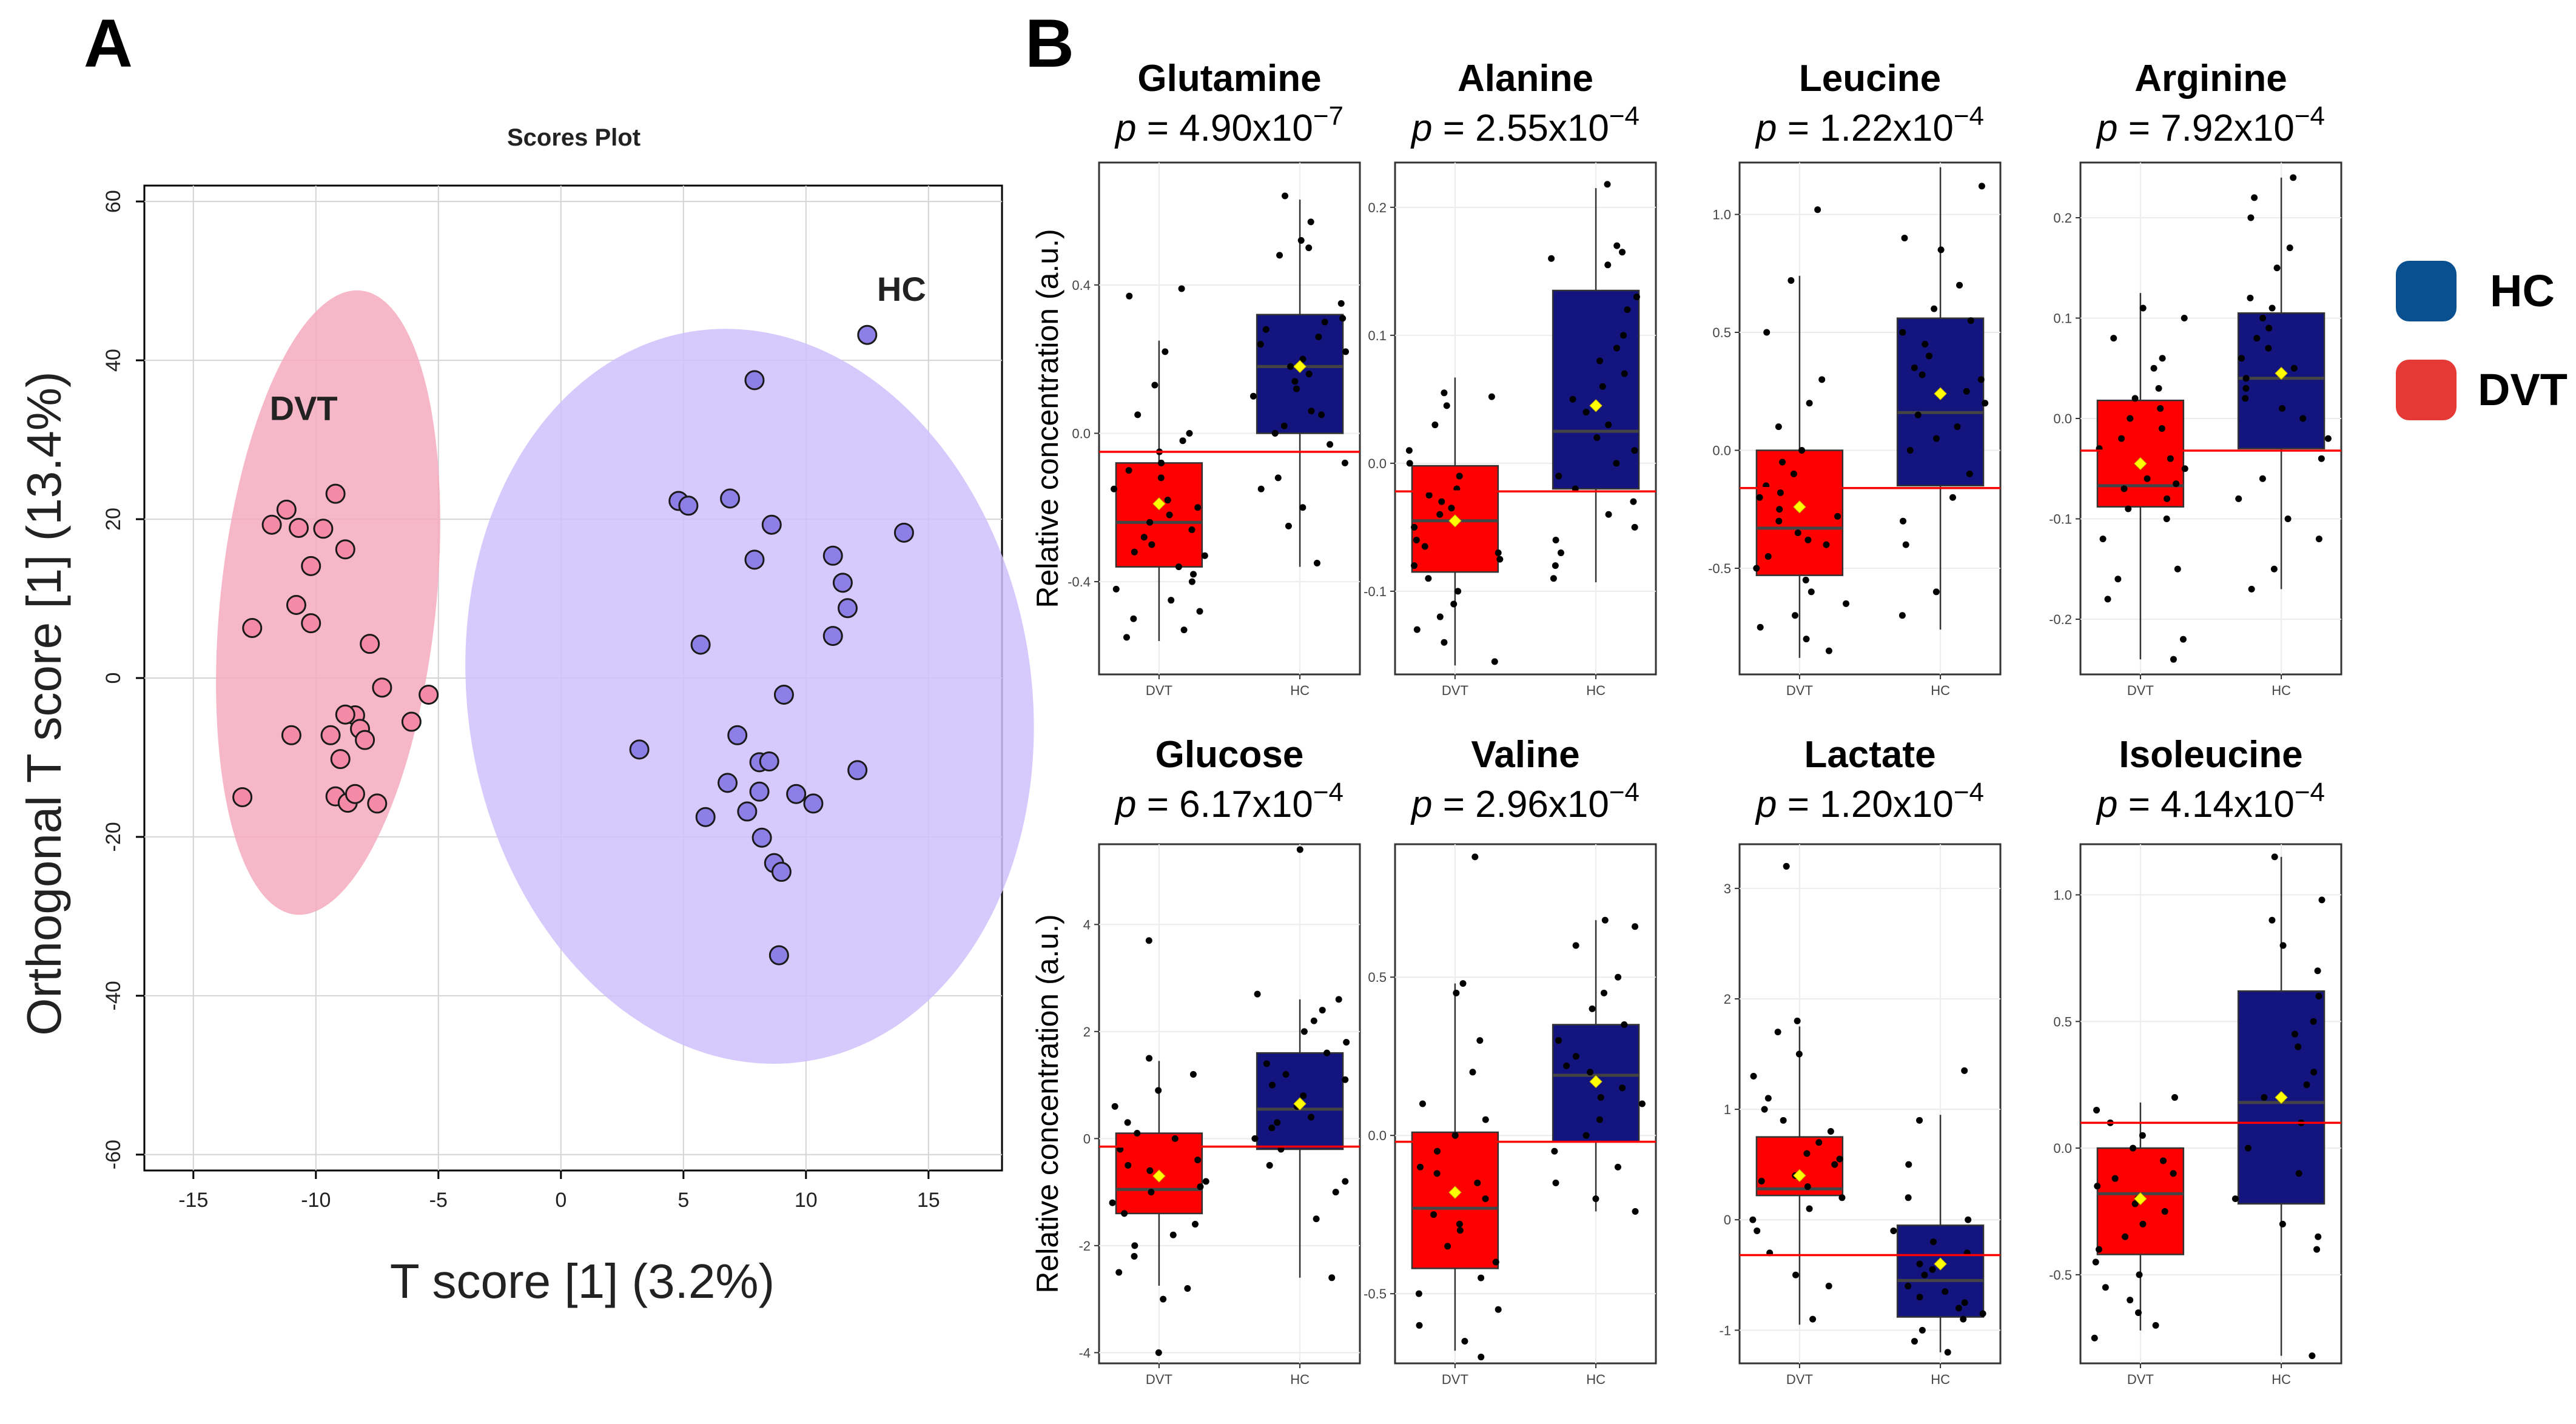 This screenshot has width=2576, height=1424. What do you see at coordinates (2211, 805) in the screenshot?
I see `p-value-text: = 4.14x10` at bounding box center [2211, 805].